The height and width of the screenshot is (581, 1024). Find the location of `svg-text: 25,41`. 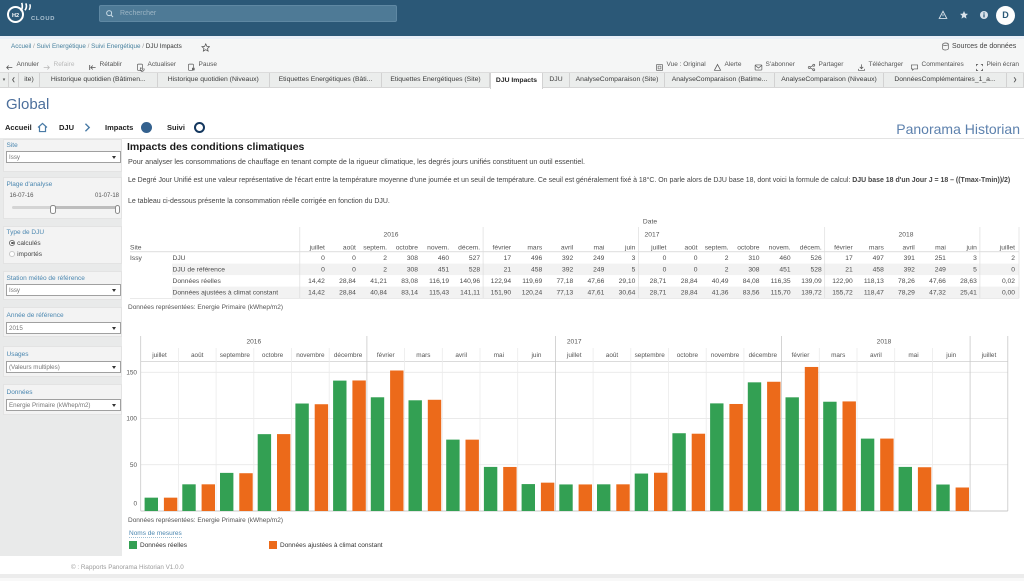

svg-text: 25,41 is located at coordinates (968, 293).